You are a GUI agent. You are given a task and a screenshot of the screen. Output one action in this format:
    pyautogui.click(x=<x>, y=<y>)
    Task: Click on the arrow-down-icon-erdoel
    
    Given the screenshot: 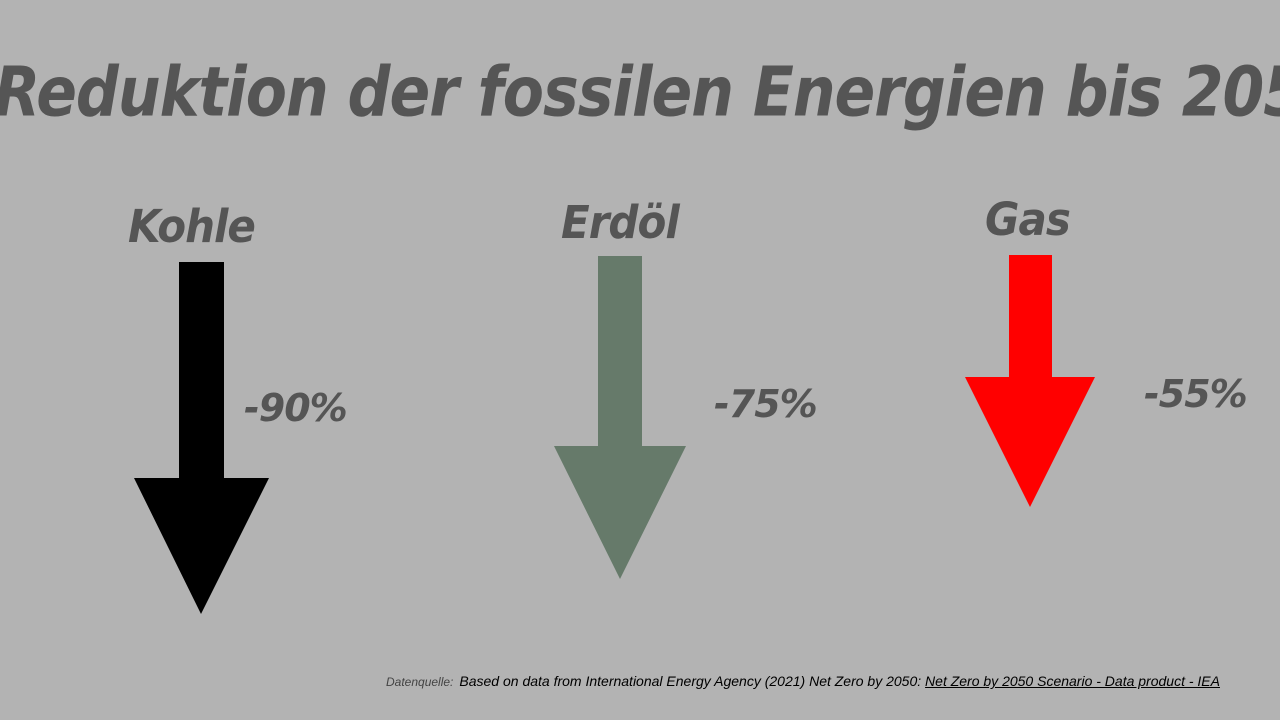 What is the action you would take?
    pyautogui.click(x=620, y=417)
    